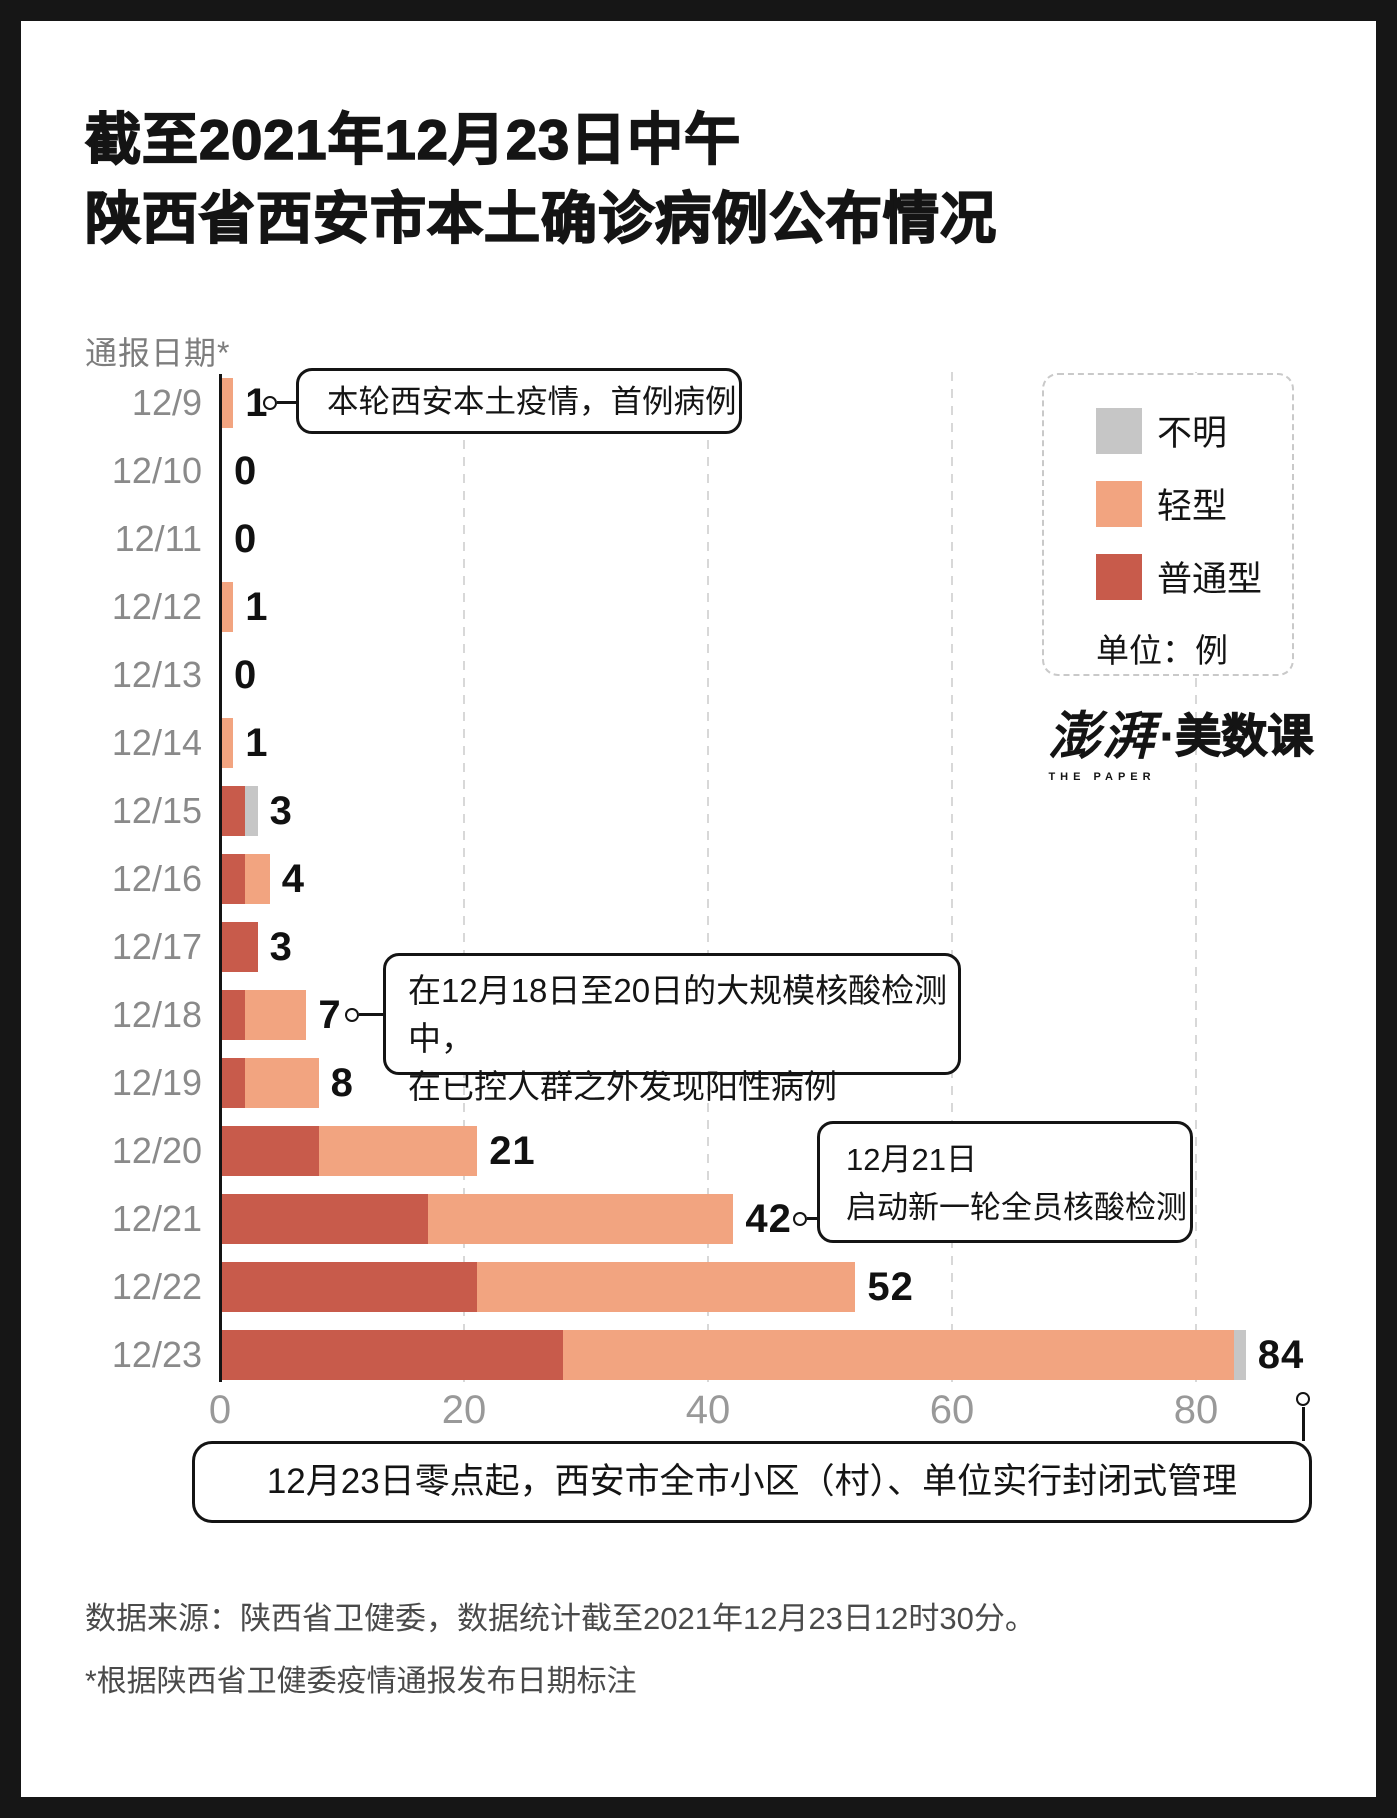 The height and width of the screenshot is (1818, 1397). I want to click on legend-item-unknown: 不明, so click(1194, 430).